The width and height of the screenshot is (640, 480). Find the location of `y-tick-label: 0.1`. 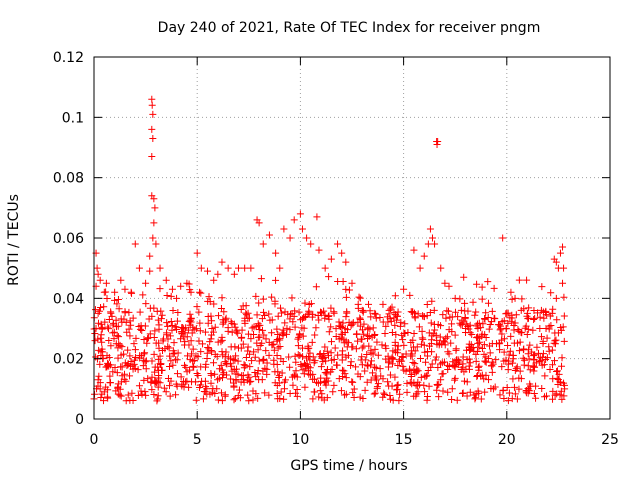

y-tick-label: 0.1 is located at coordinates (73, 118).